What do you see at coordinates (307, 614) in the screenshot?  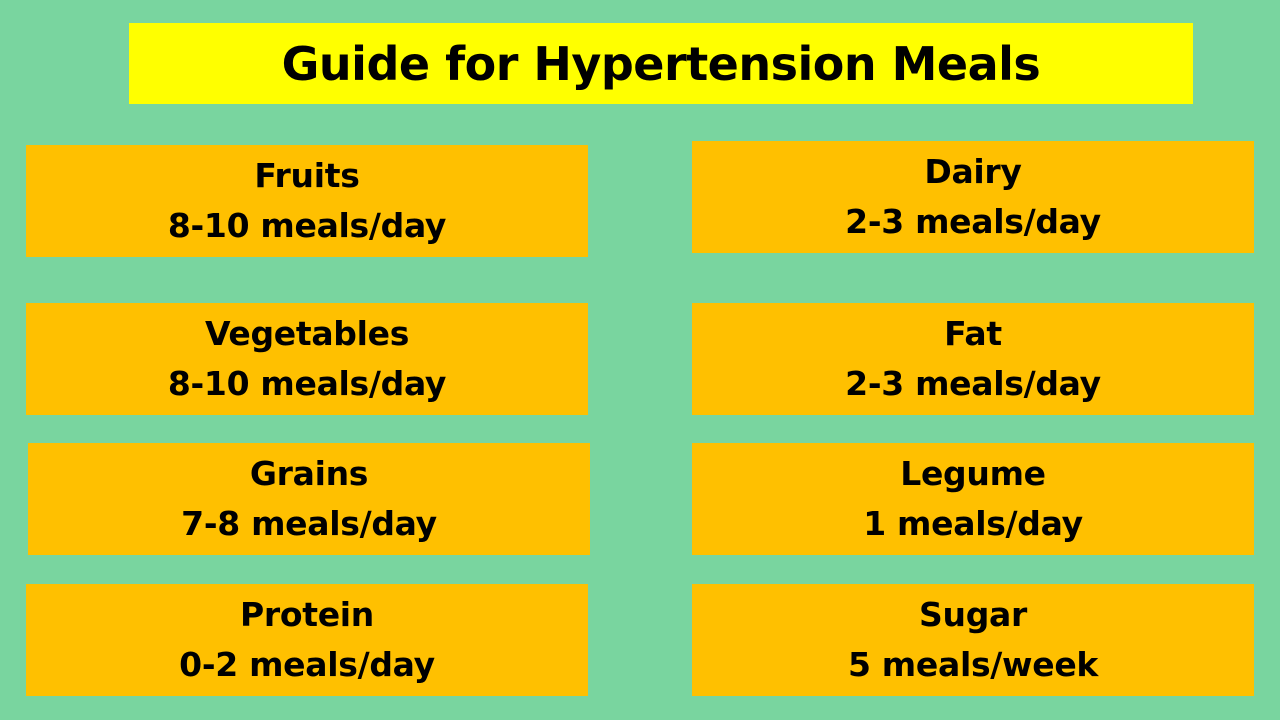 I see `food-group-name: Protein` at bounding box center [307, 614].